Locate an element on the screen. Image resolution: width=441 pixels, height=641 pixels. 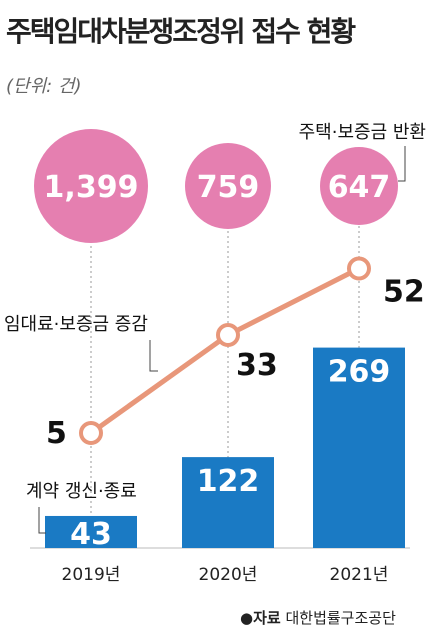
bubble-value-label: 1,399 is located at coordinates (91, 187).